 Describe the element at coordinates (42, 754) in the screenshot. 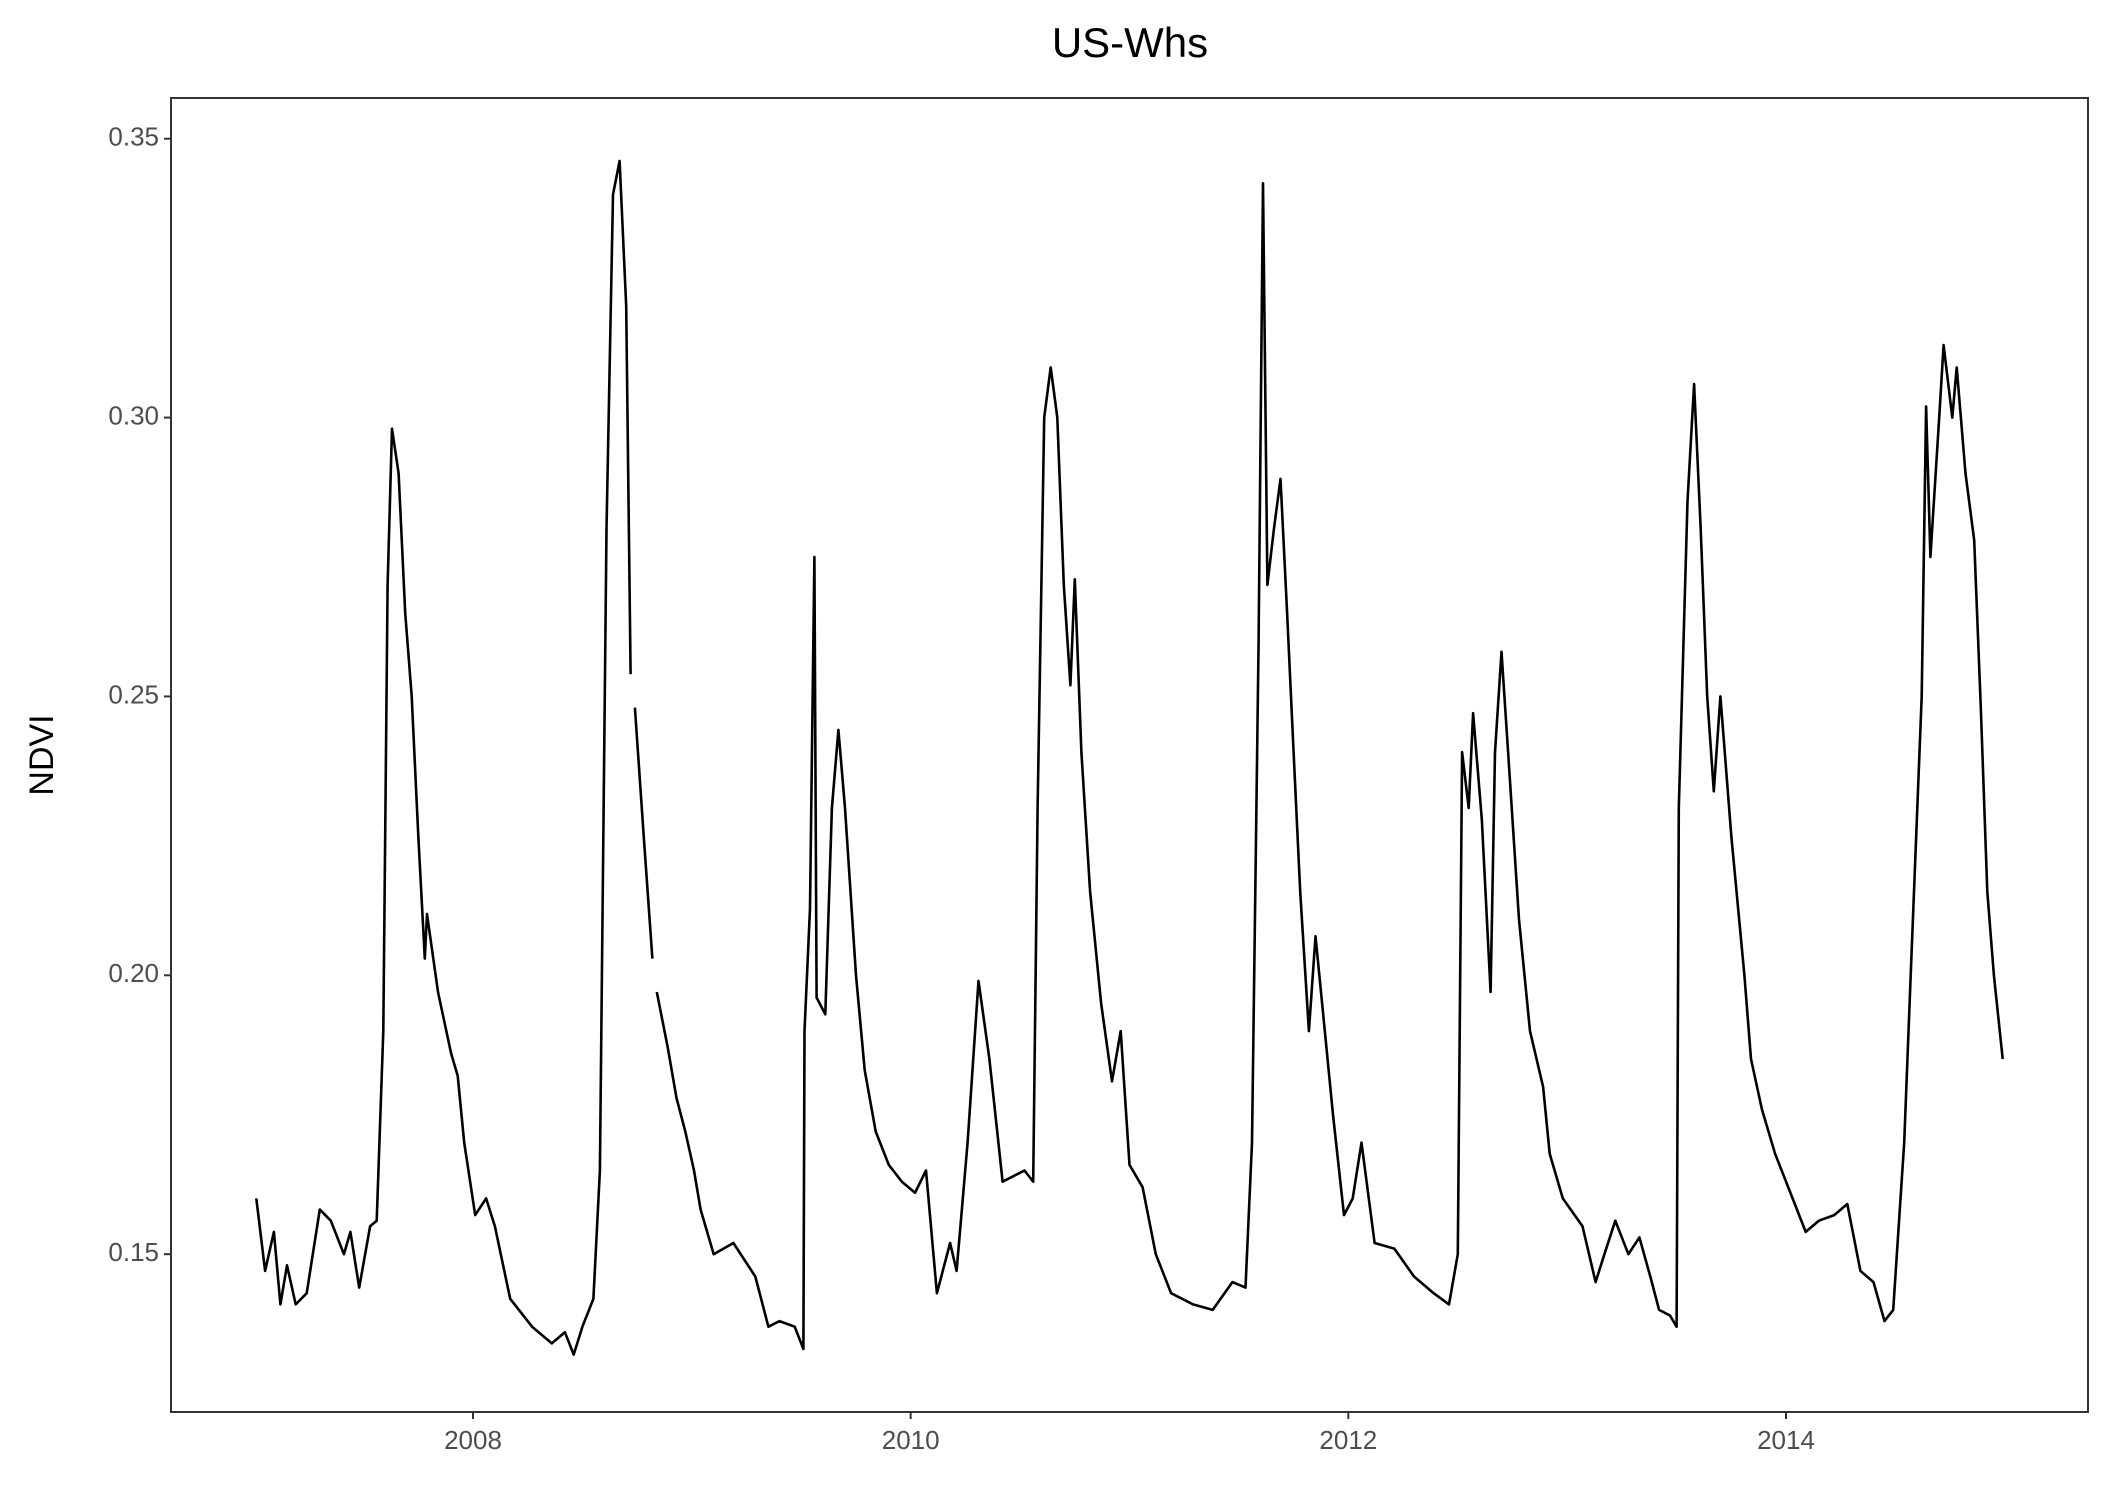

I see `y-axis-label: NDVI` at that location.